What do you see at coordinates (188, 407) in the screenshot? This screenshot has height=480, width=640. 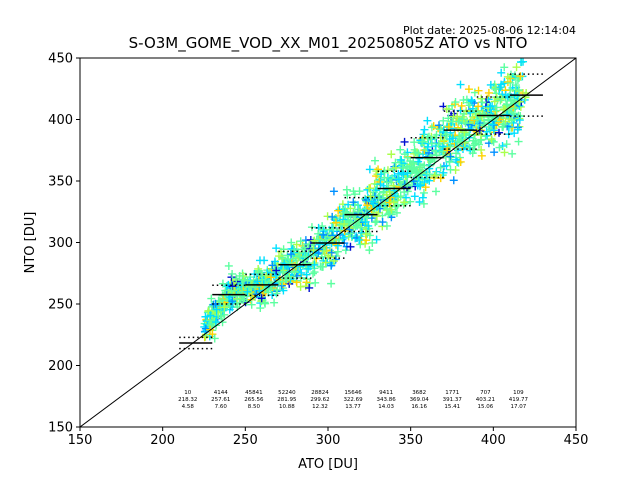 I see `bin-std-label: 4.58` at bounding box center [188, 407].